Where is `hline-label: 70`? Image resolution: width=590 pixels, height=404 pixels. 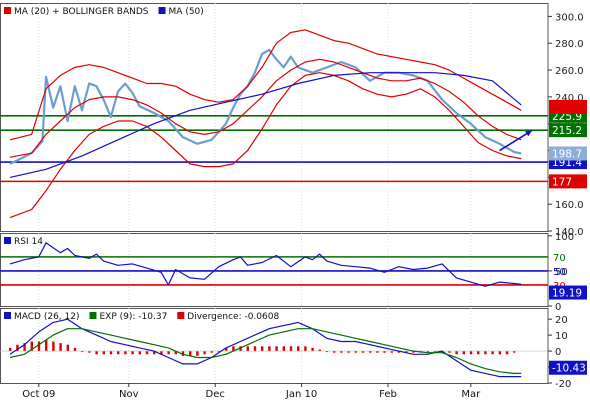 hline-label: 70 is located at coordinates (559, 258).